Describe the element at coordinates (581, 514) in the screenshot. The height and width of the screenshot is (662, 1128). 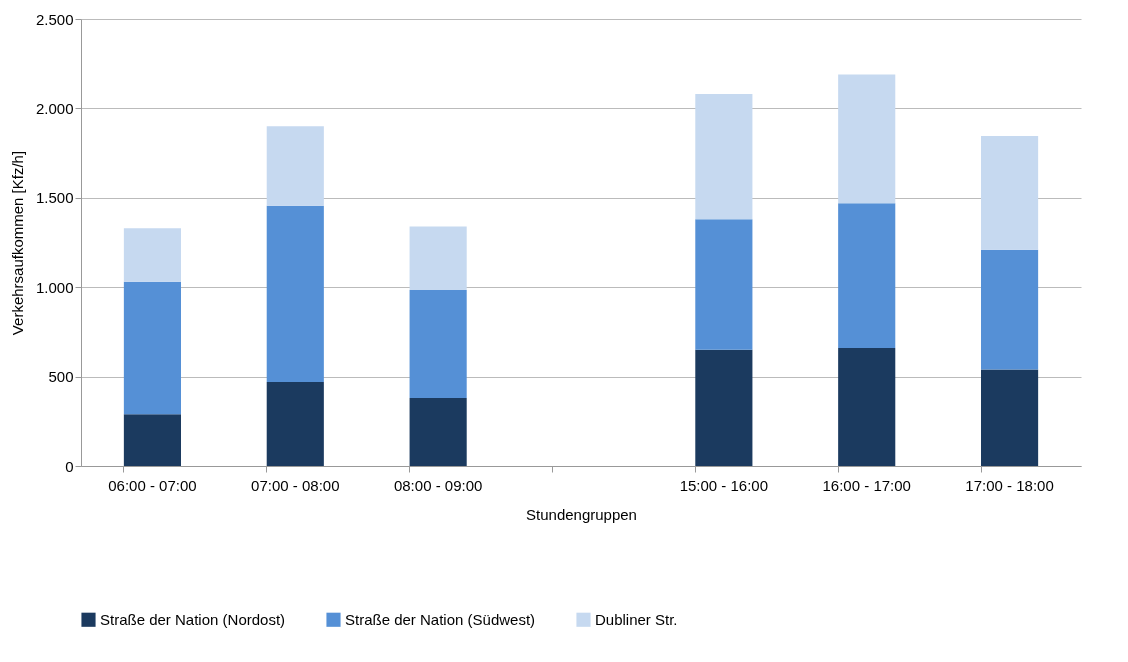
I see `x-axis-title: Stundengruppen` at that location.